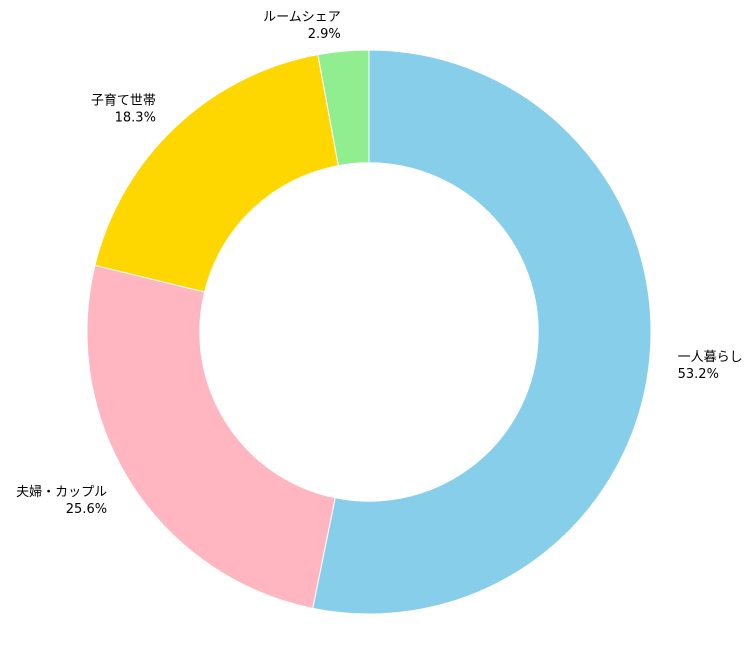 The width and height of the screenshot is (756, 655). Describe the element at coordinates (123, 109) in the screenshot. I see `slice-label: 子育て世帯 18.3%` at that location.